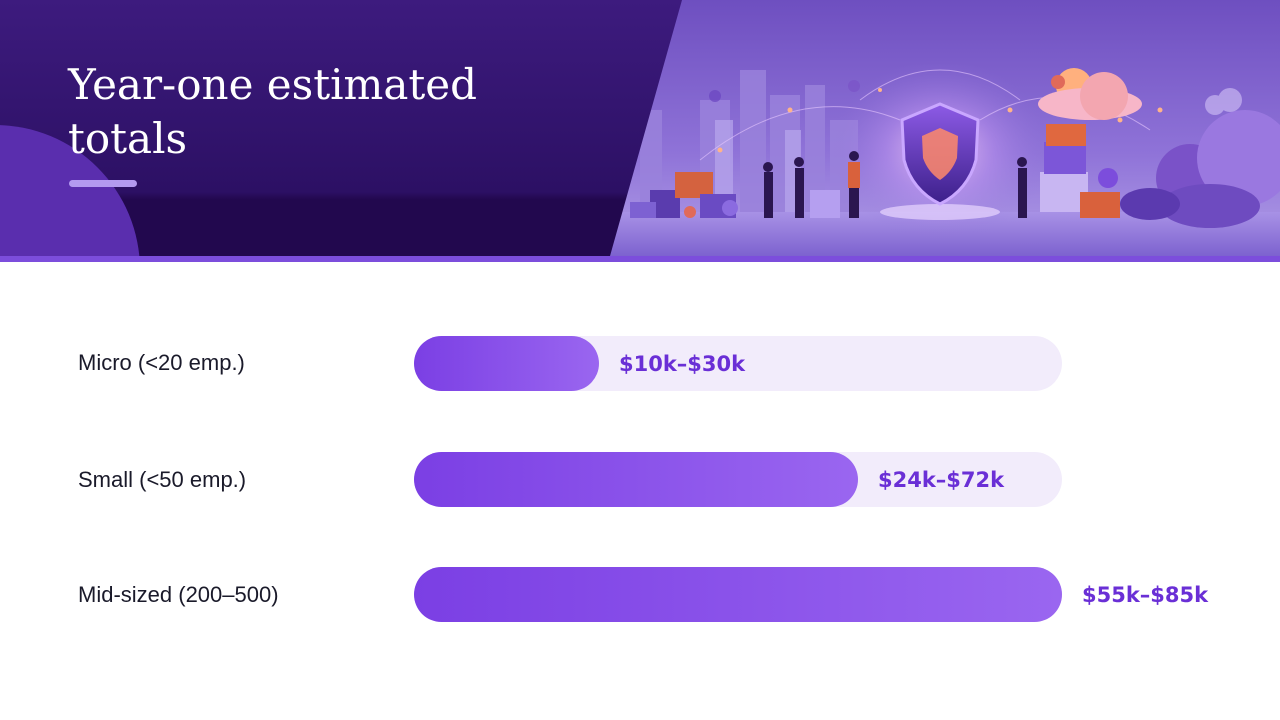  Describe the element at coordinates (940, 154) in the screenshot. I see `shield-icon` at that location.